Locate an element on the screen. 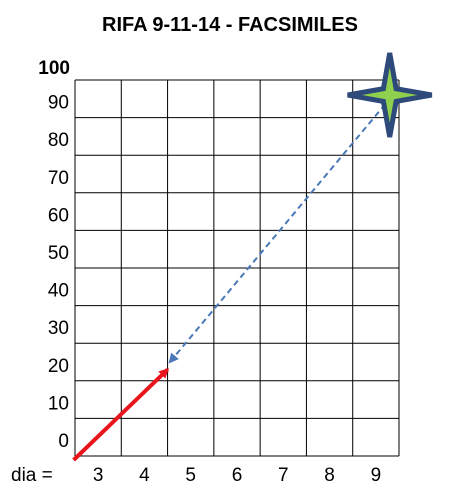 The height and width of the screenshot is (500, 456). x-tick-label: 6 is located at coordinates (237, 475).